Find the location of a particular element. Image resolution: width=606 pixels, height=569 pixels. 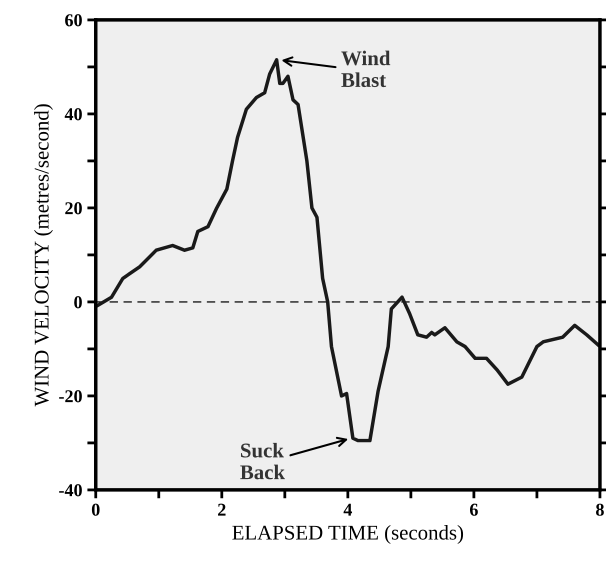

y-tick-label: 60 is located at coordinates (73, 20).